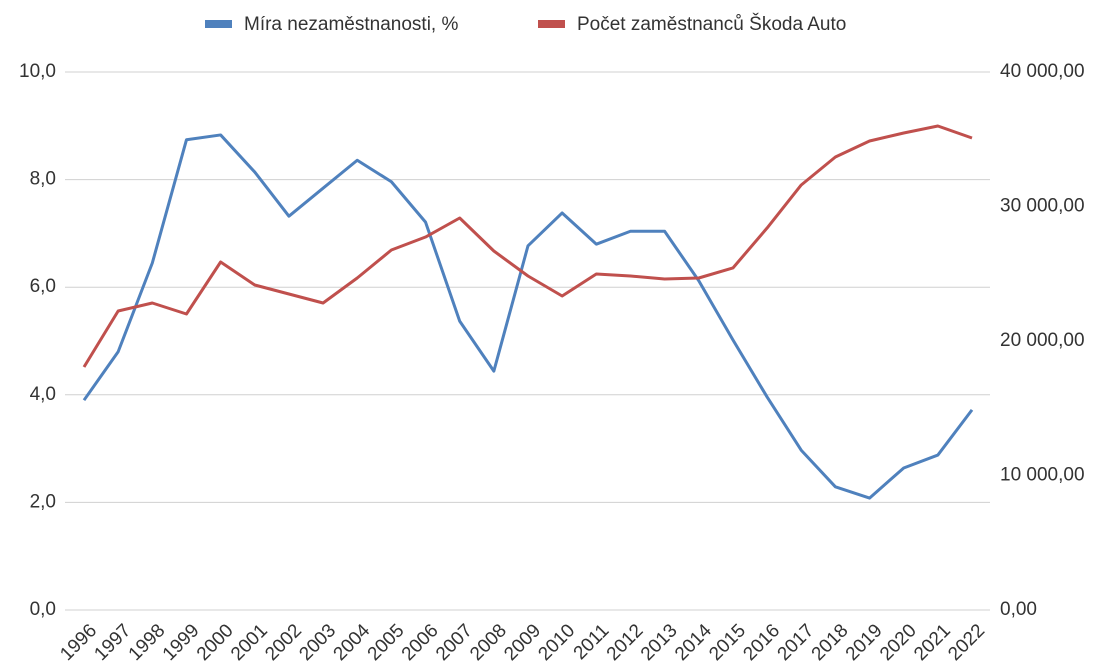 This screenshot has height=670, width=1110. I want to click on x-tick-label: 2006, so click(420, 642).